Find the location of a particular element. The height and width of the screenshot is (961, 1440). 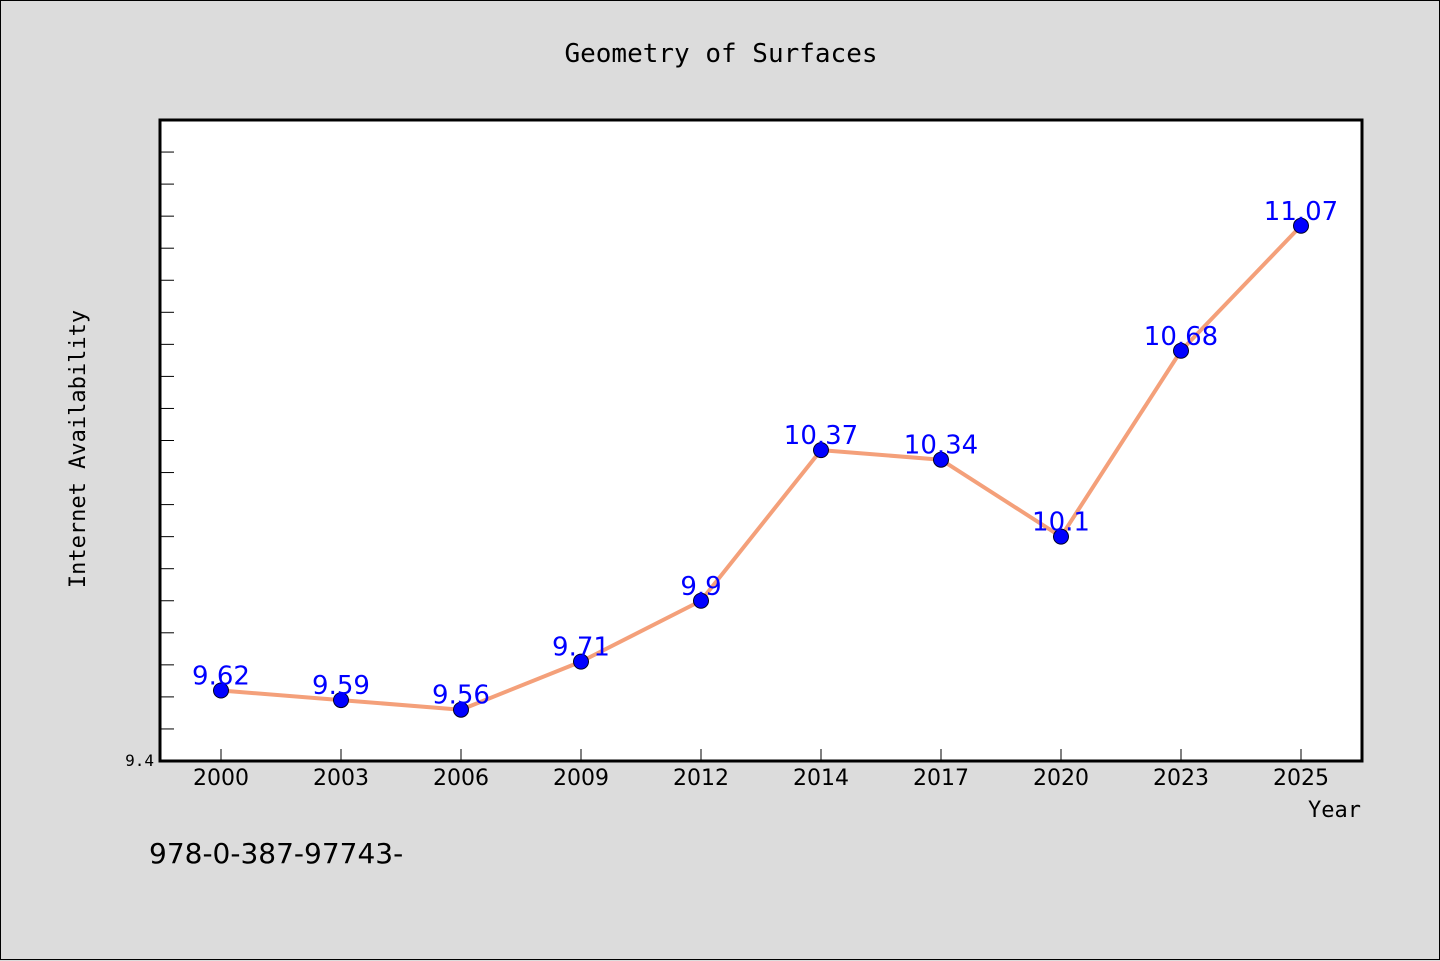

data-label: 9.59 is located at coordinates (341, 686).